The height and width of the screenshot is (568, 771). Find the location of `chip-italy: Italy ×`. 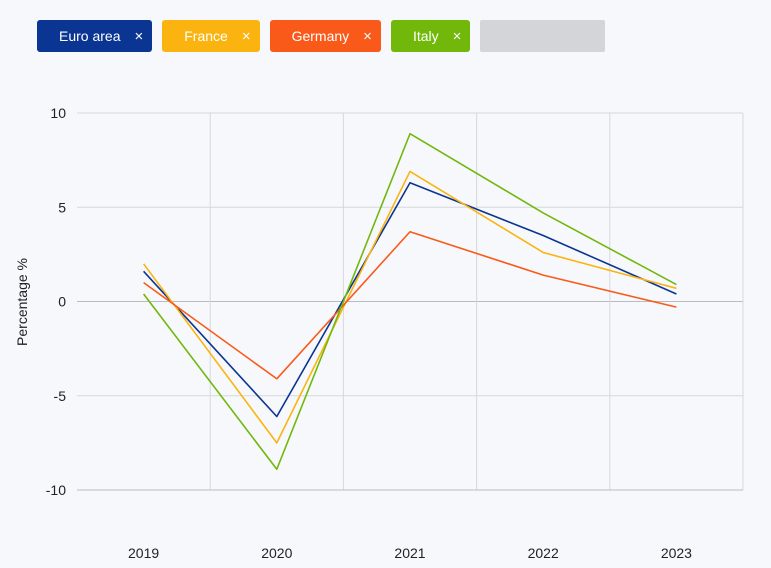

chip-italy: Italy × is located at coordinates (430, 36).